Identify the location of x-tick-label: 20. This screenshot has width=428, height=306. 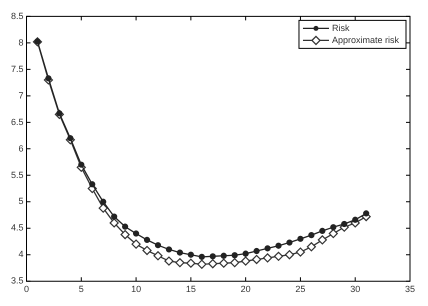
(245, 289).